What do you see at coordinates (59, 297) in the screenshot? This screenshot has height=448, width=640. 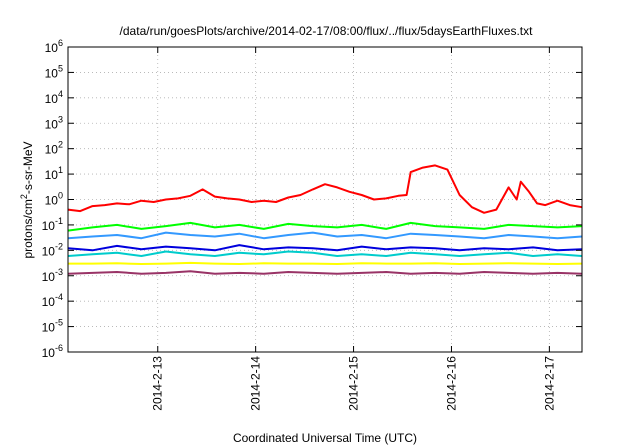 I see `y-tick-label-exp: -4` at bounding box center [59, 297].